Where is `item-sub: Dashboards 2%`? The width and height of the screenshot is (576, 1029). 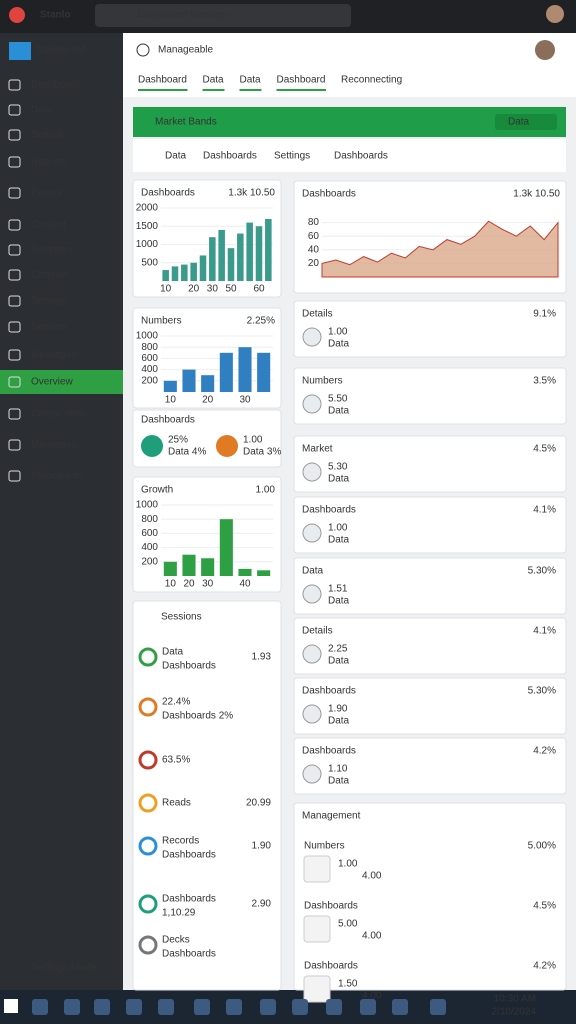 item-sub: Dashboards 2% is located at coordinates (197, 716).